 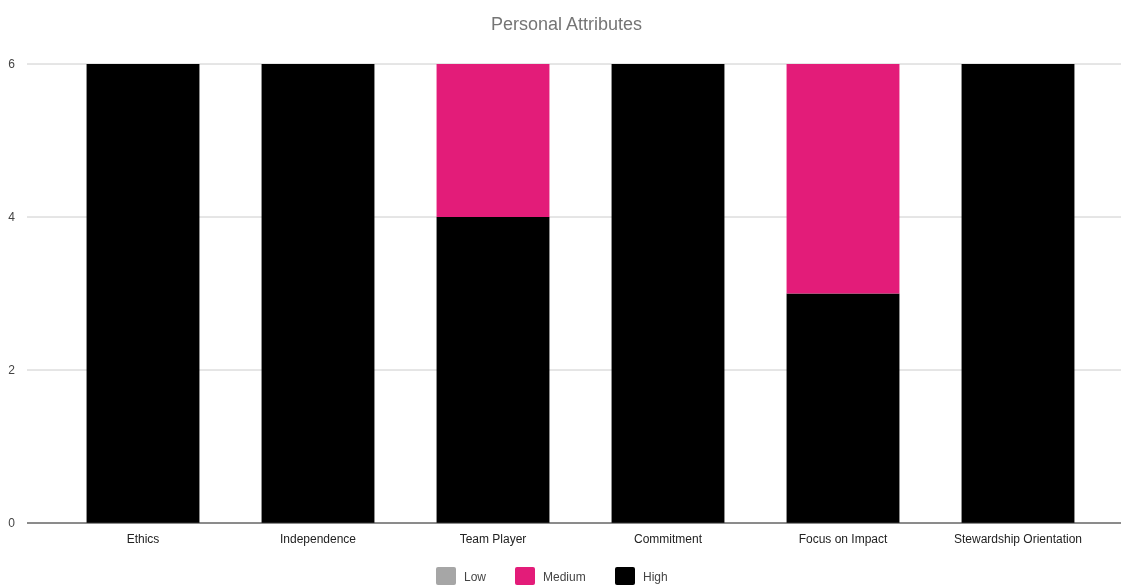 What do you see at coordinates (12, 370) in the screenshot?
I see `y-tick-label: 2` at bounding box center [12, 370].